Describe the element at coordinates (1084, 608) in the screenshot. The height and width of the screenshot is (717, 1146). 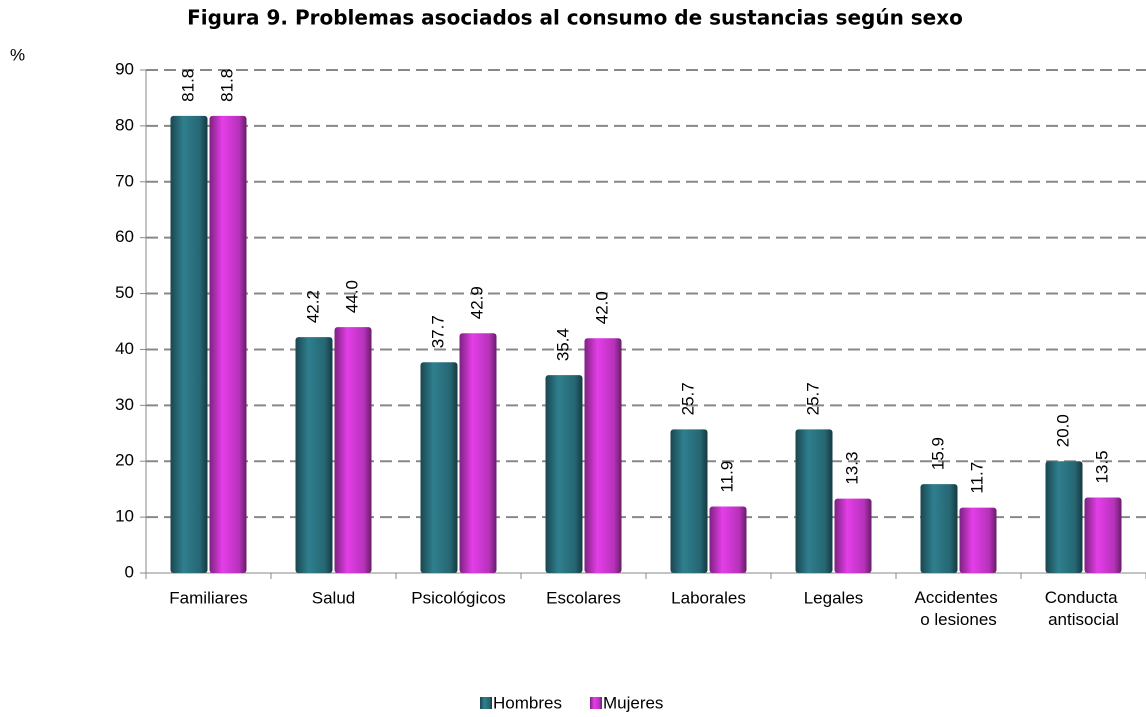
I see `x-tick-label: Conducta antisocial` at that location.